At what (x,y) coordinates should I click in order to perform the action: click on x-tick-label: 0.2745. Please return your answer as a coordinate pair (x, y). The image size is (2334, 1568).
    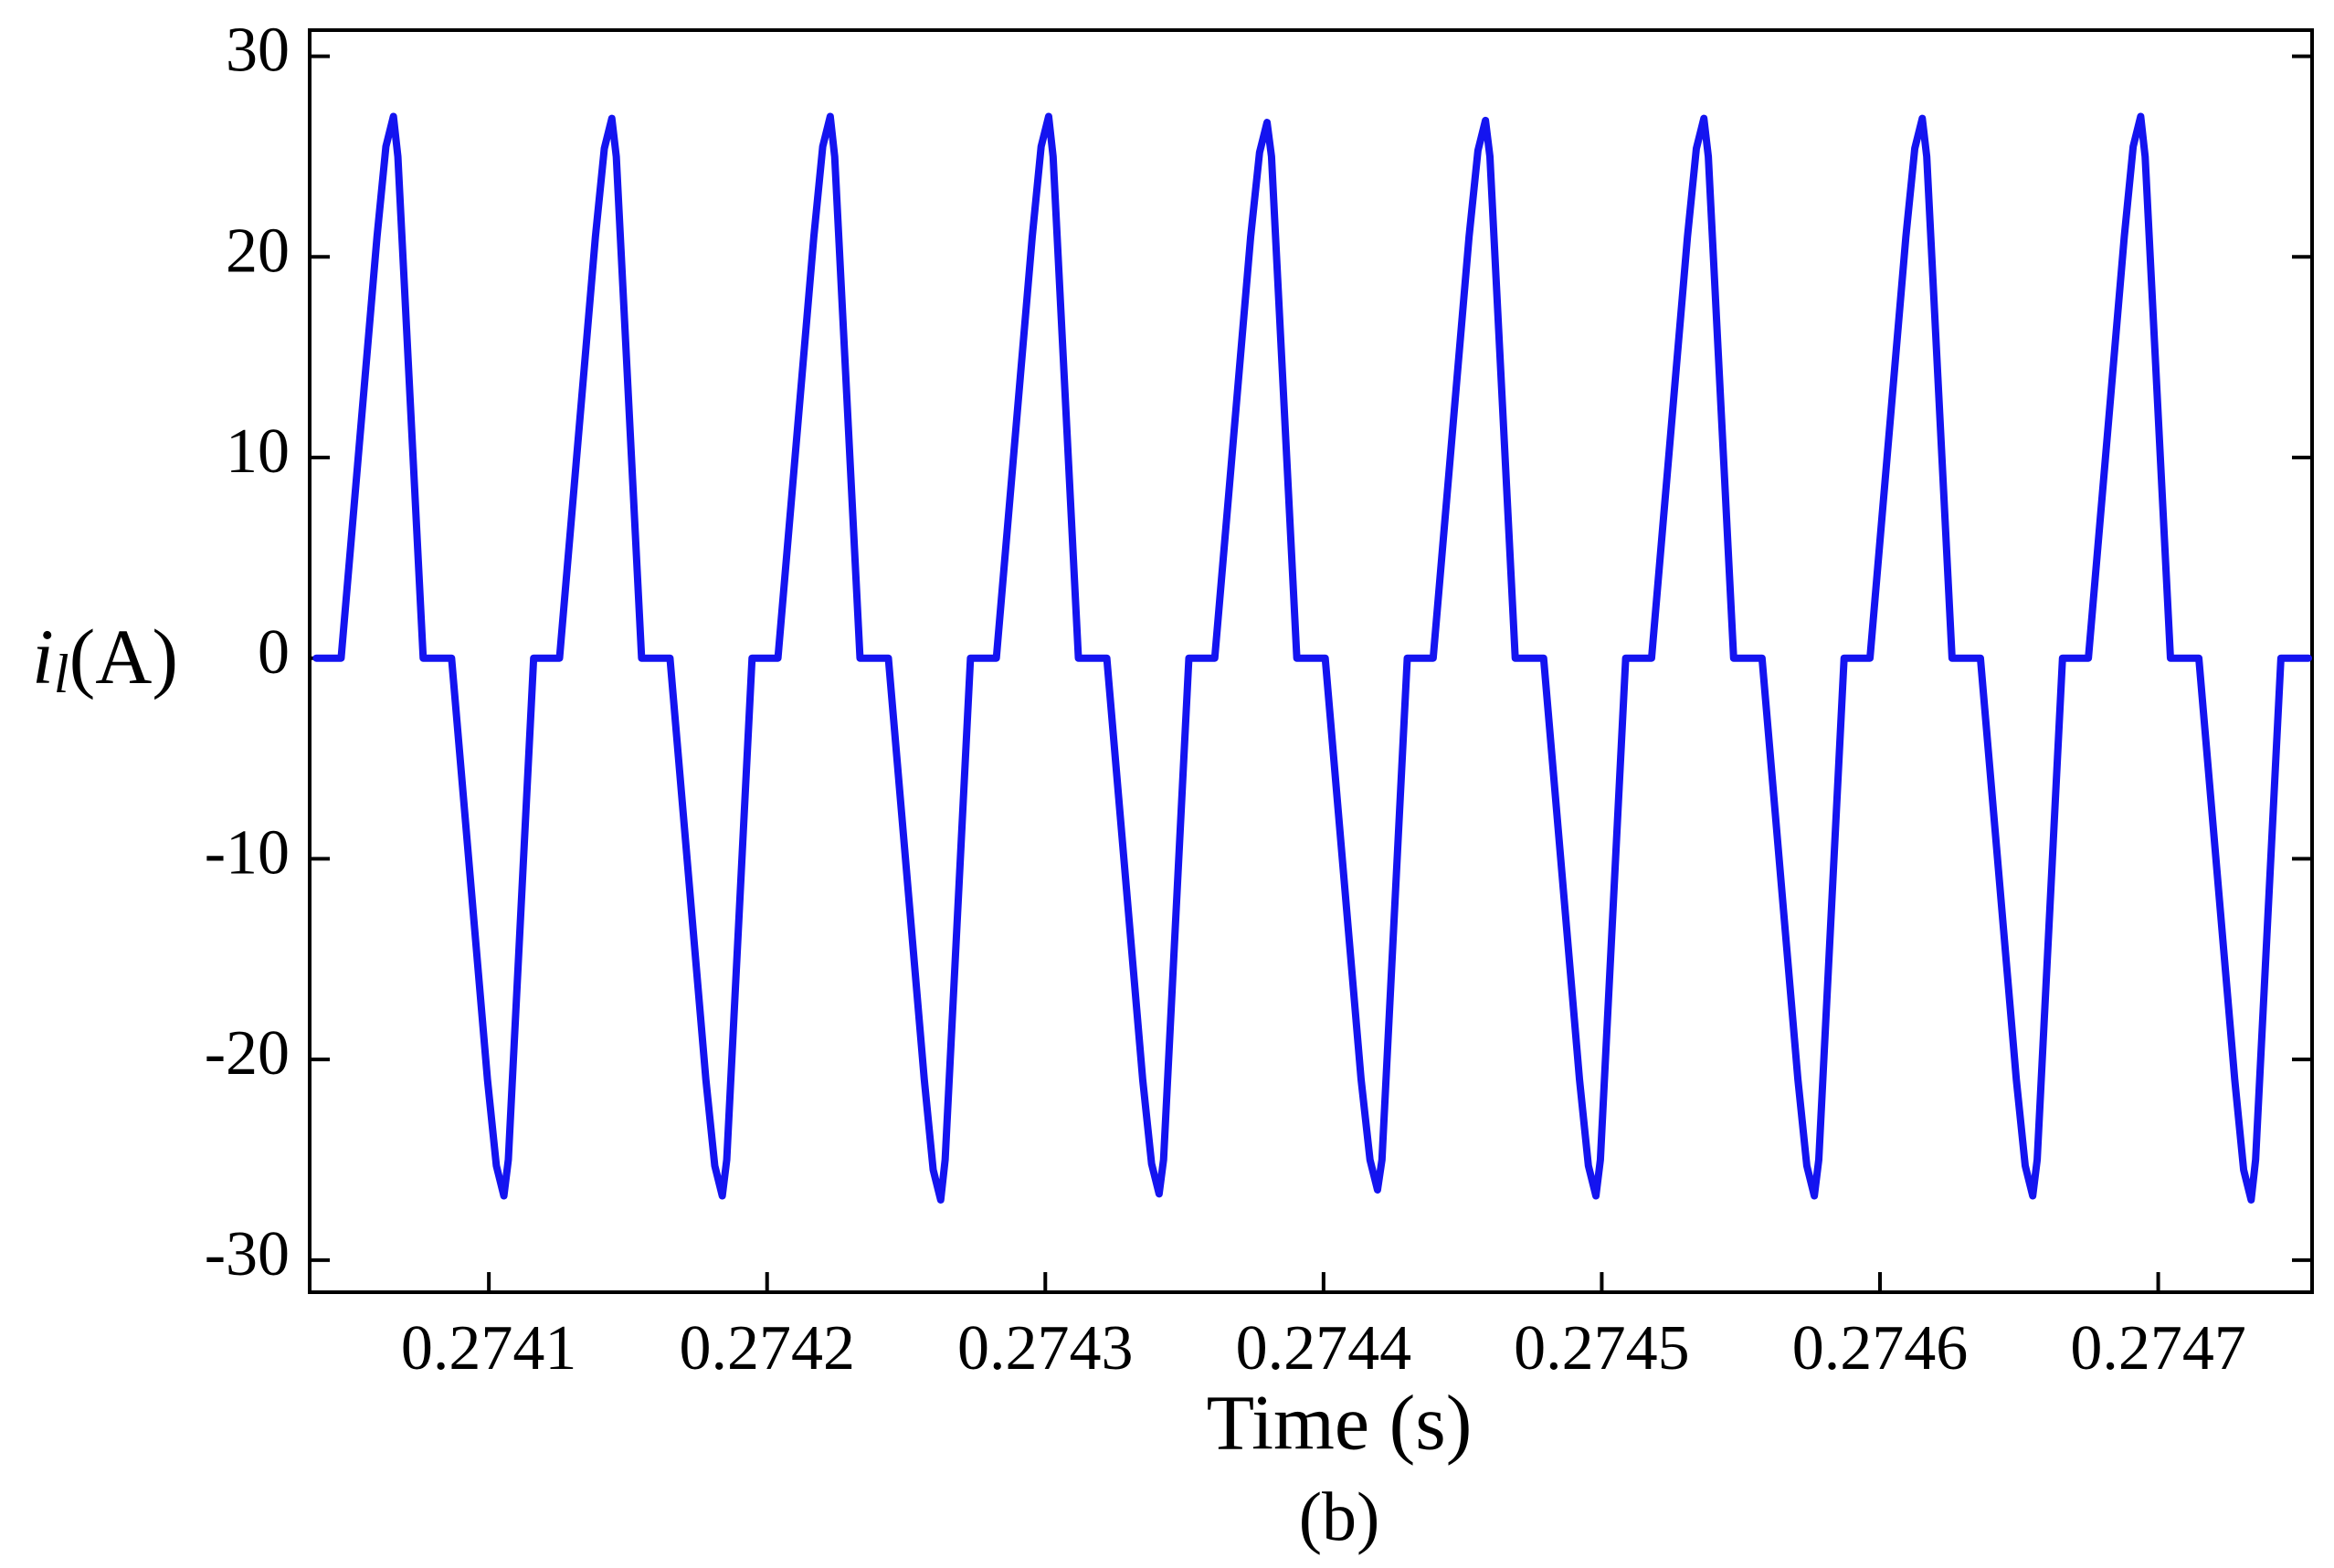
    Looking at the image, I should click on (1602, 1348).